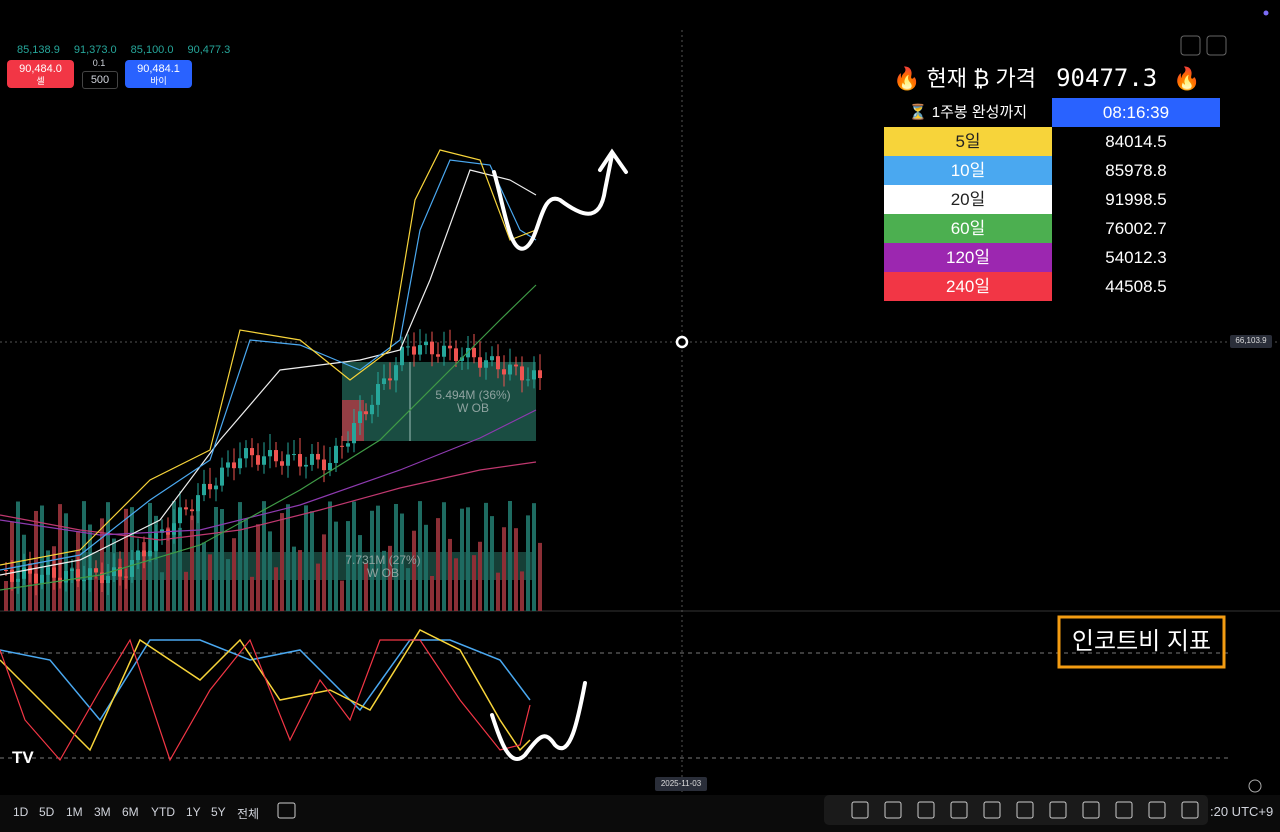 The width and height of the screenshot is (1280, 832). Describe the element at coordinates (130, 812) in the screenshot. I see `timeframe-button: 6M` at that location.